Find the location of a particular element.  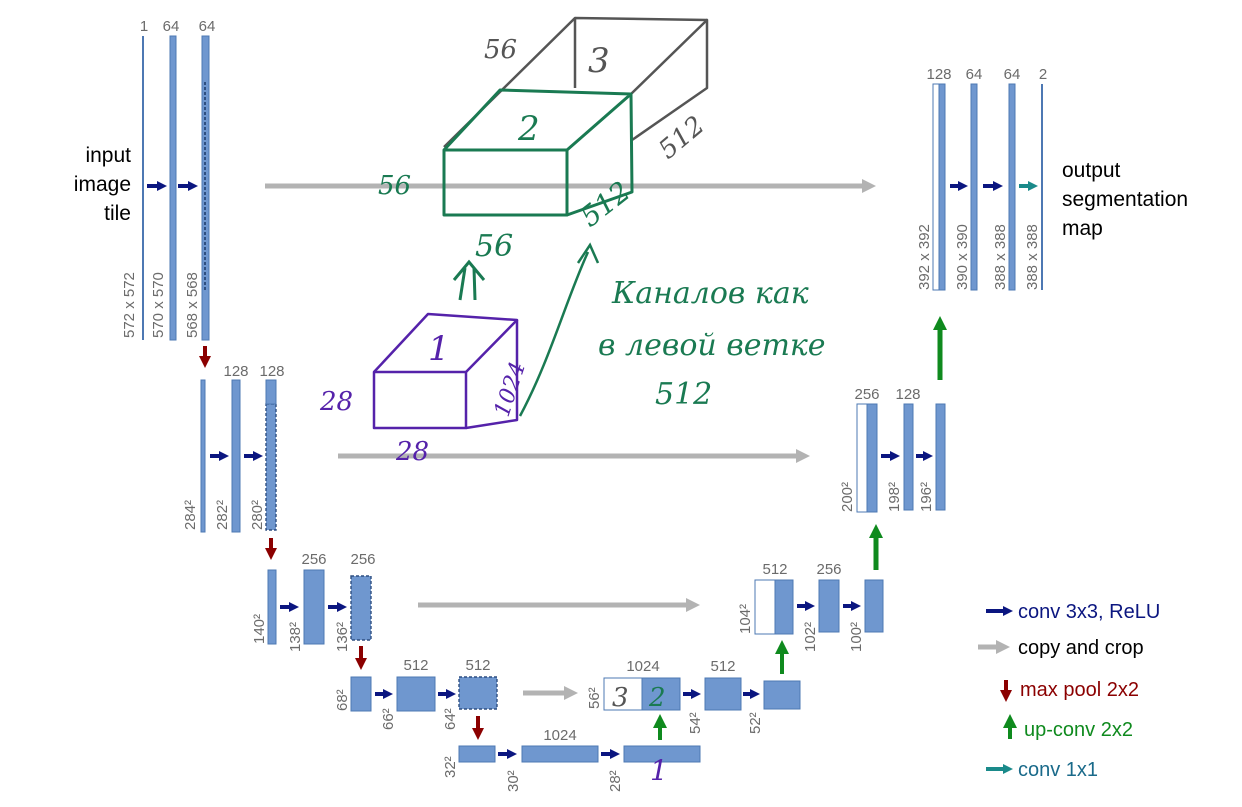

channels-r2-2: 128 is located at coordinates (907, 394).